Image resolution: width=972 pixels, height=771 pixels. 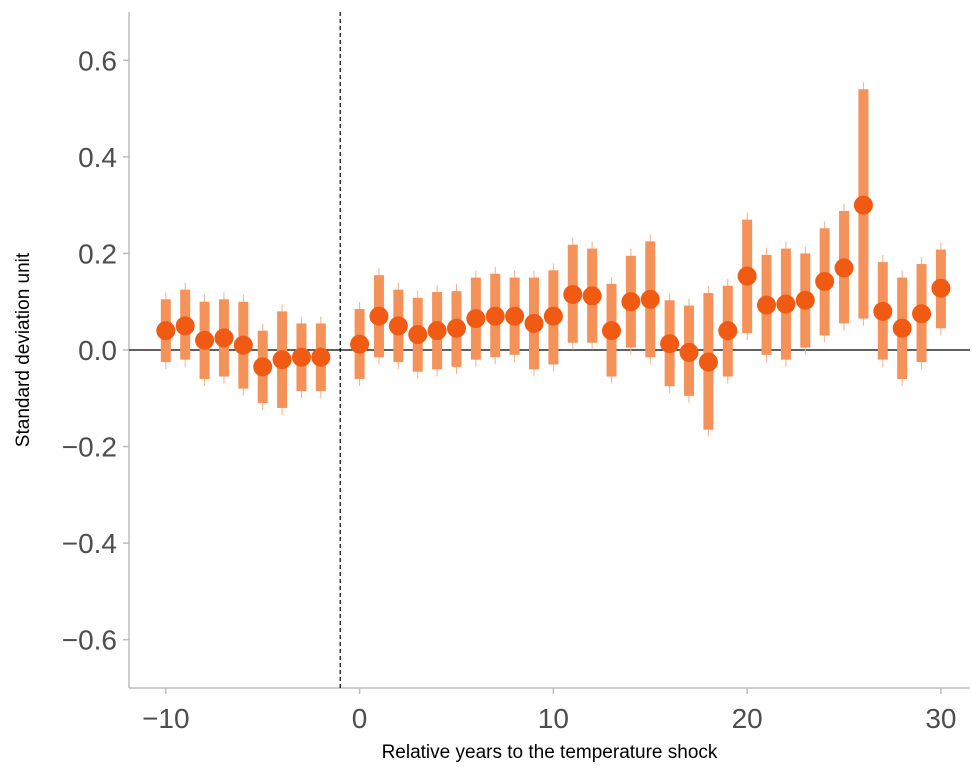 What do you see at coordinates (97, 157) in the screenshot?
I see `y-tick-label: 0.4` at bounding box center [97, 157].